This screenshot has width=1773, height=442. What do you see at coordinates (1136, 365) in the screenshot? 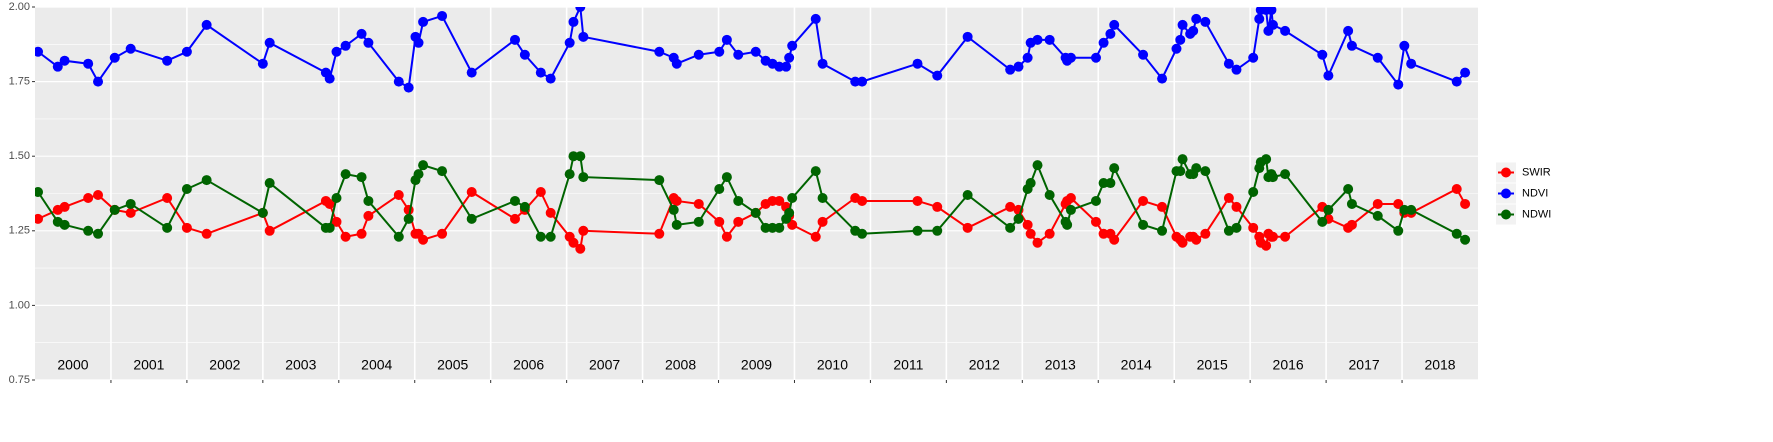
I see `x-tick-label: 2014` at bounding box center [1136, 365].